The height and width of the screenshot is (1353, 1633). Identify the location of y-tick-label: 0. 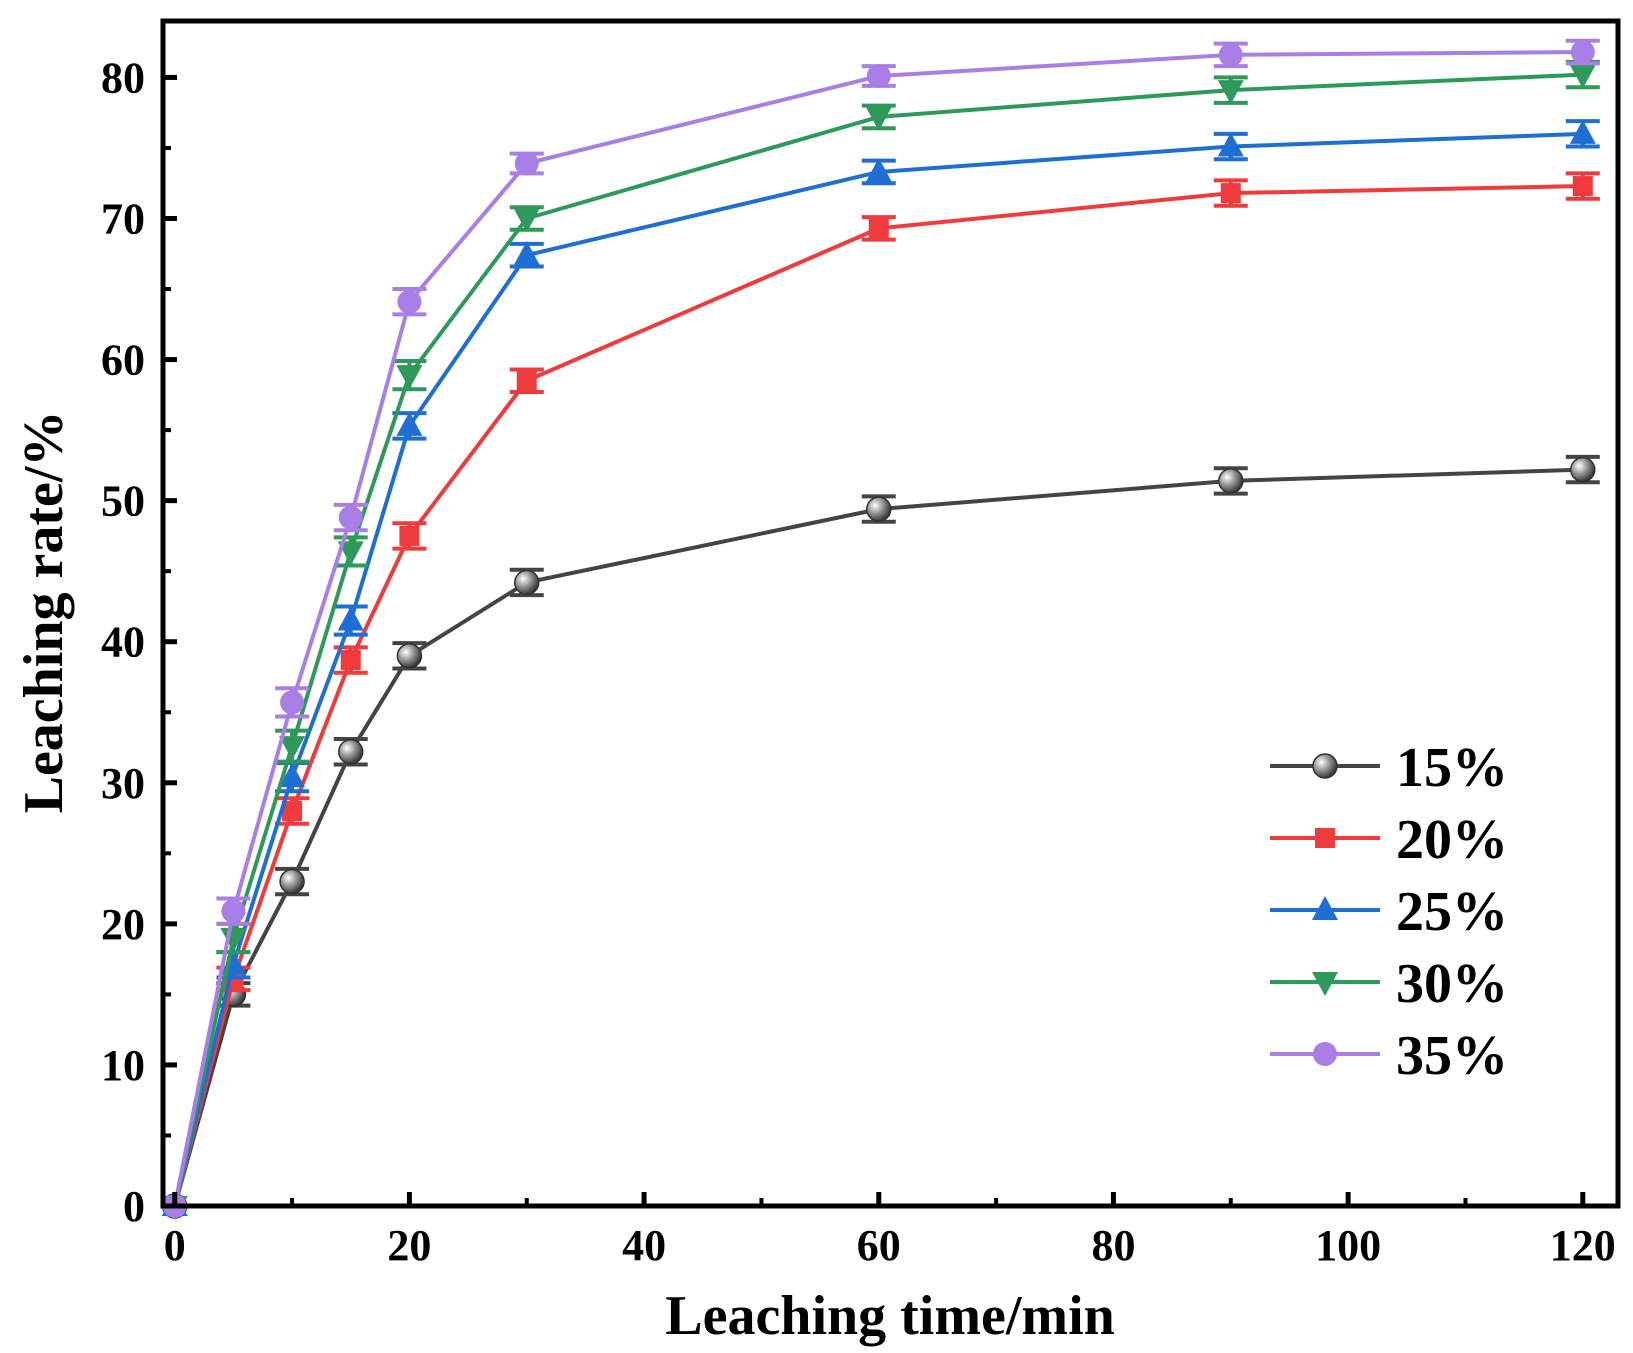
(134, 1206).